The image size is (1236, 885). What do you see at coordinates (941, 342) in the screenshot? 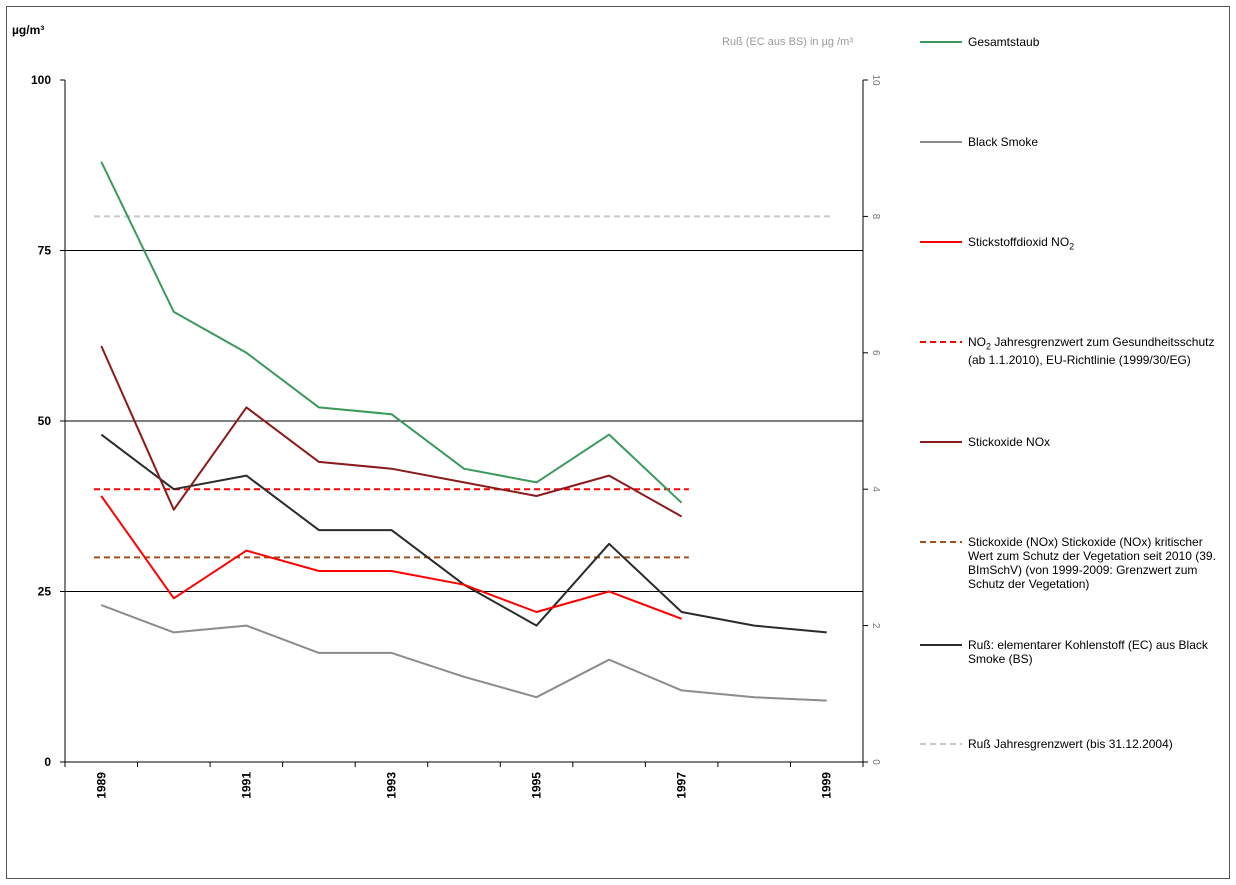
I see `legend-swatch-no2-limit` at bounding box center [941, 342].